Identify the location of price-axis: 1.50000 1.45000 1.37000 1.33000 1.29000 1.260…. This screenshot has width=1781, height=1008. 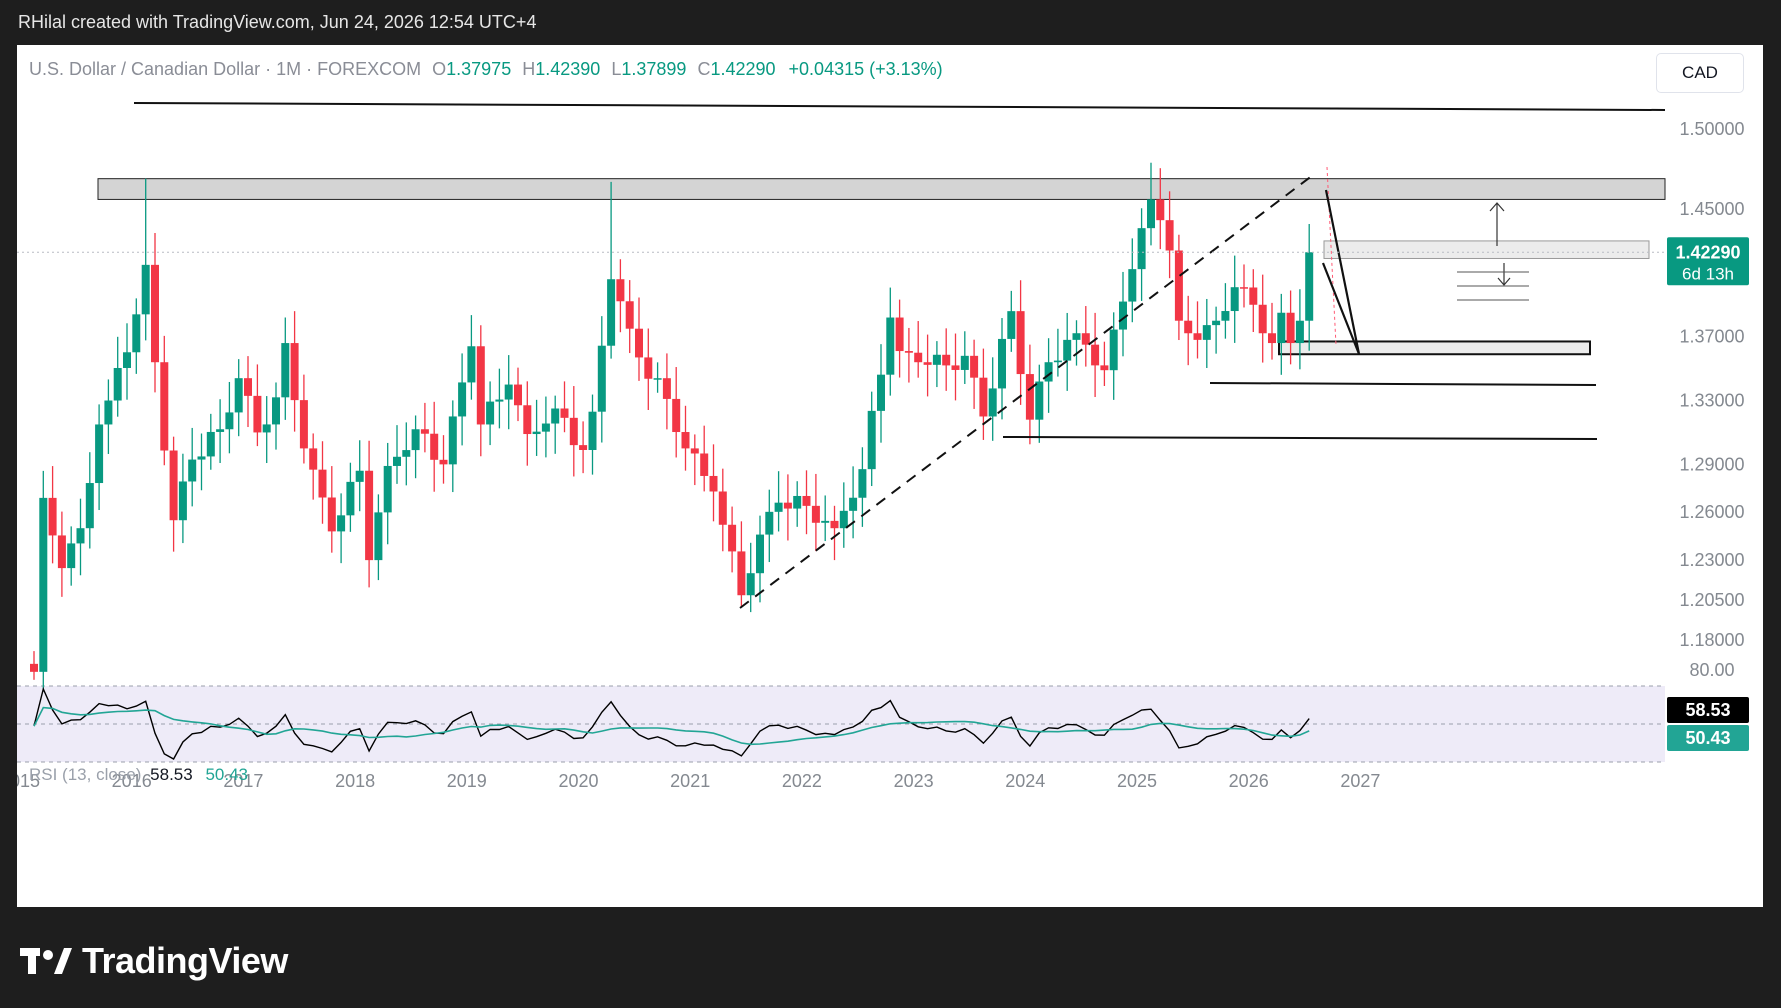
(1711, 384).